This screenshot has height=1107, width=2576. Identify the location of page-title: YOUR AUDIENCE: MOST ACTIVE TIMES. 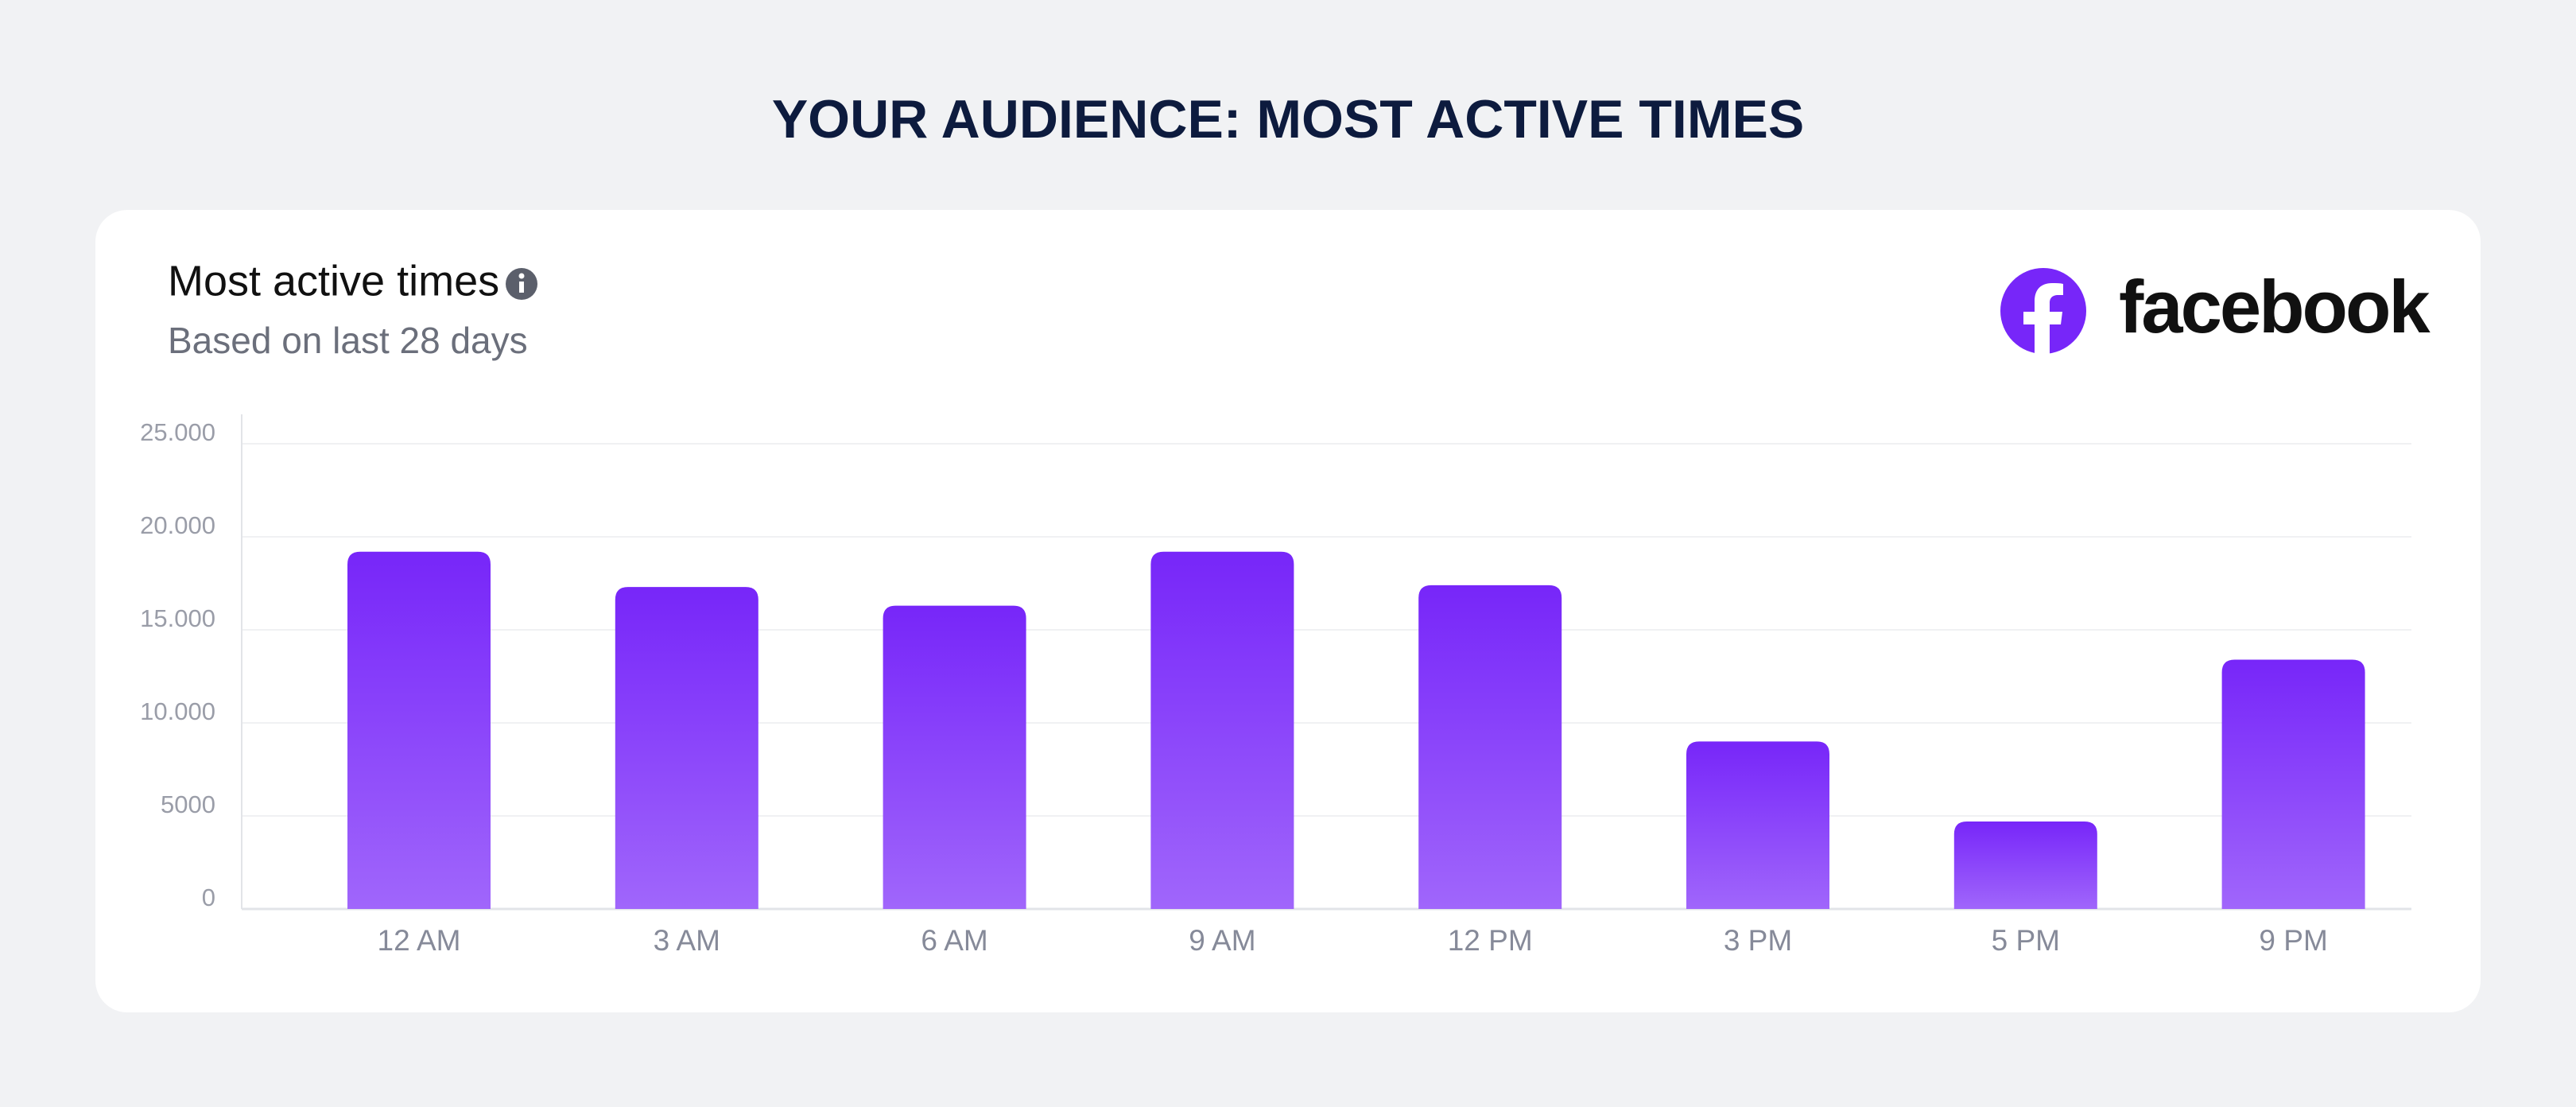
(1288, 119).